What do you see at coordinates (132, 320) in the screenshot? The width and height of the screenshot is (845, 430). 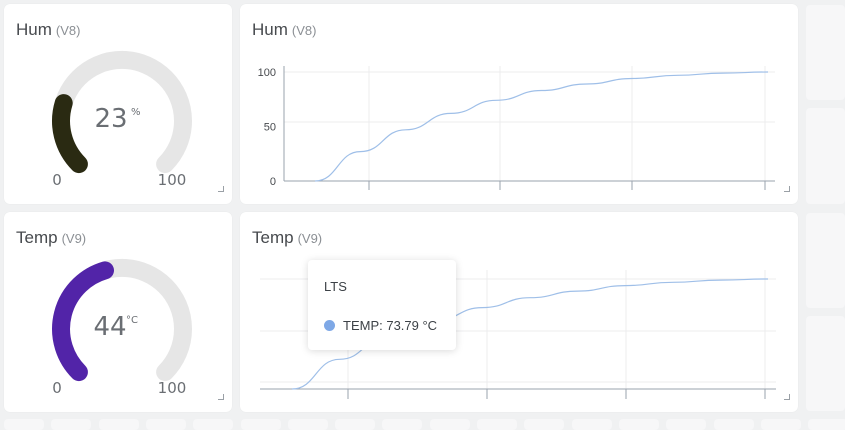 I see `gauge-unit: °C` at bounding box center [132, 320].